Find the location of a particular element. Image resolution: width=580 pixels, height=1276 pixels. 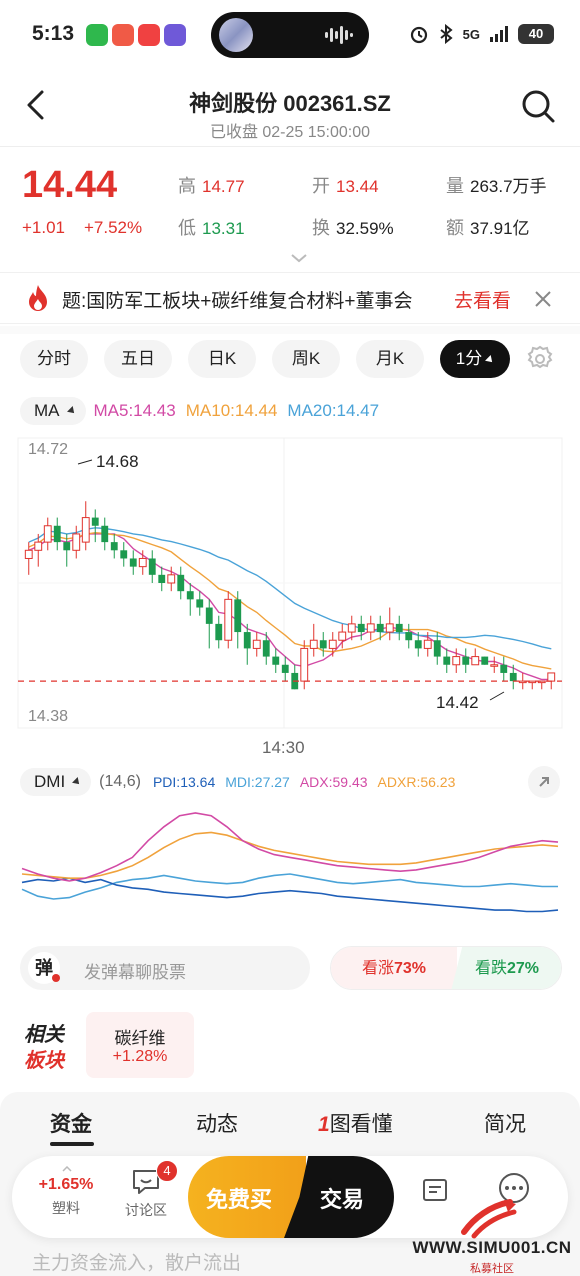

ma10-value: MA10:14.44 is located at coordinates (231, 410).